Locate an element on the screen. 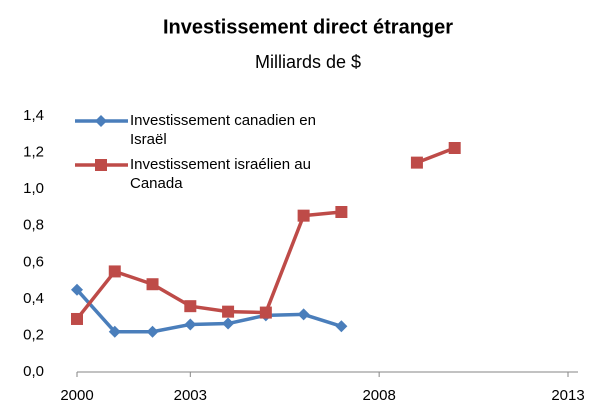 This screenshot has width=600, height=408. y-tick-label: 1,2 is located at coordinates (33, 152).